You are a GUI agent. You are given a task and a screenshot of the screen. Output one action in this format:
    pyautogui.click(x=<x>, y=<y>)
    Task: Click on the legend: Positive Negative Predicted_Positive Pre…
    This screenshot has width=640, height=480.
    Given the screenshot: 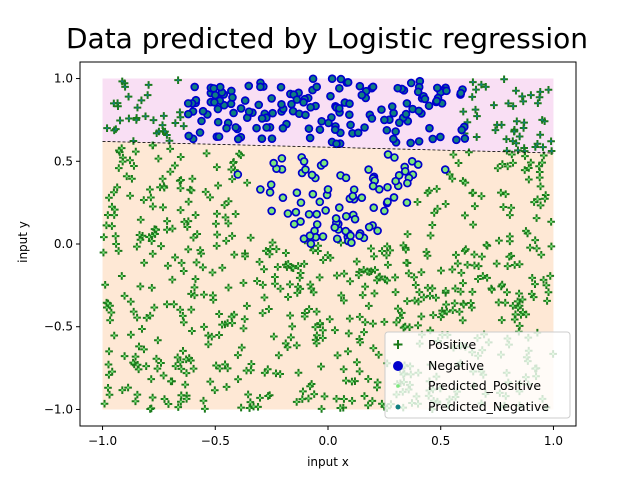 What is the action you would take?
    pyautogui.click(x=477, y=375)
    